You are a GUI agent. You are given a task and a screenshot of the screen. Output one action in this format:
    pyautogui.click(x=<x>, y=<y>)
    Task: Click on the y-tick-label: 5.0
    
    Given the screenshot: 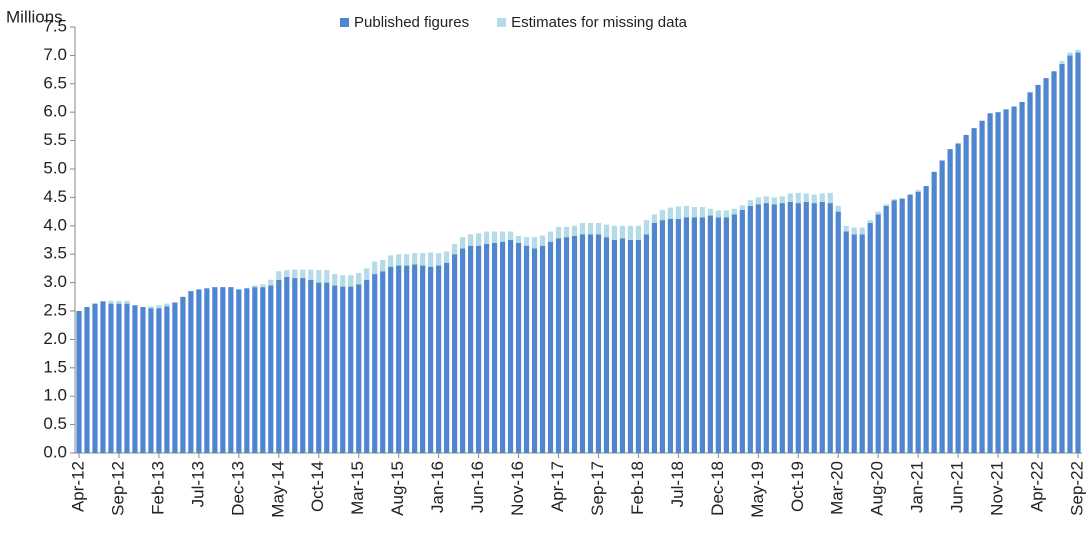 What is the action you would take?
    pyautogui.click(x=55, y=167)
    